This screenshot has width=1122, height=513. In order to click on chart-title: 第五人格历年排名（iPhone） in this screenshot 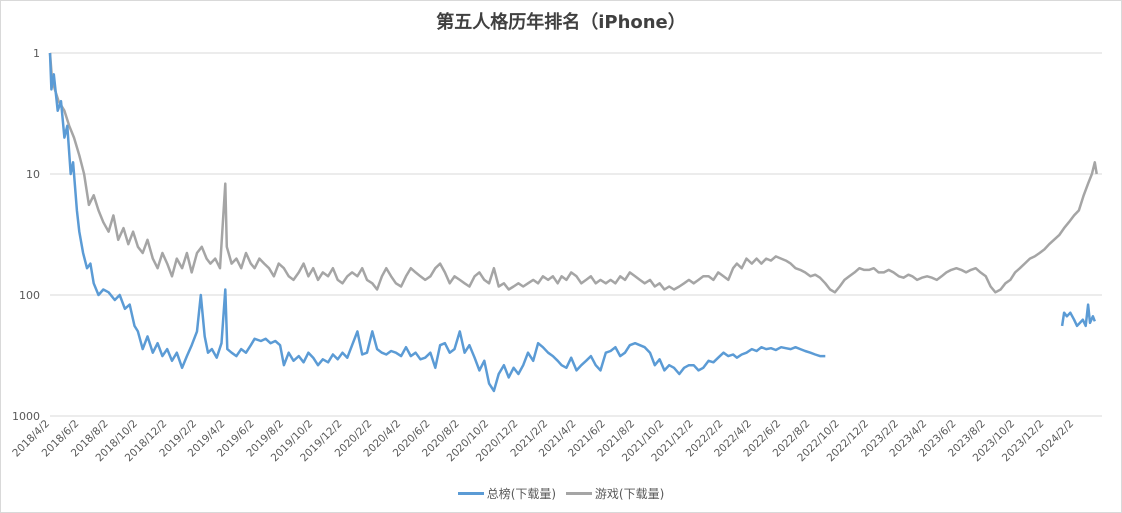, I will do `click(561, 22)`.